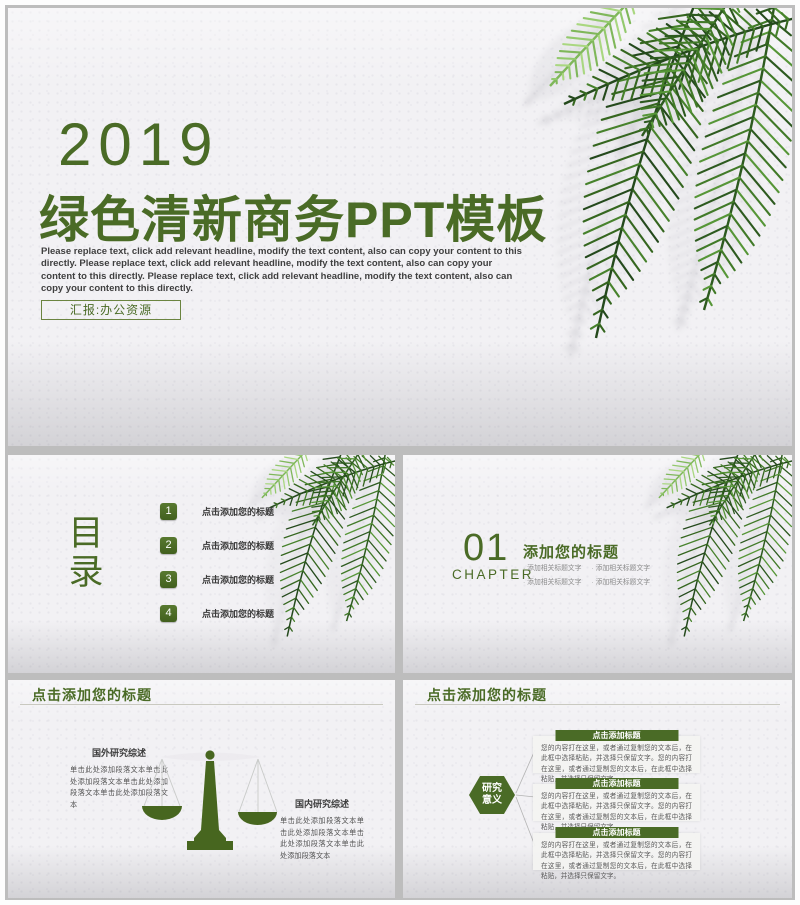  What do you see at coordinates (525, 798) in the screenshot?
I see `connector-lines` at bounding box center [525, 798].